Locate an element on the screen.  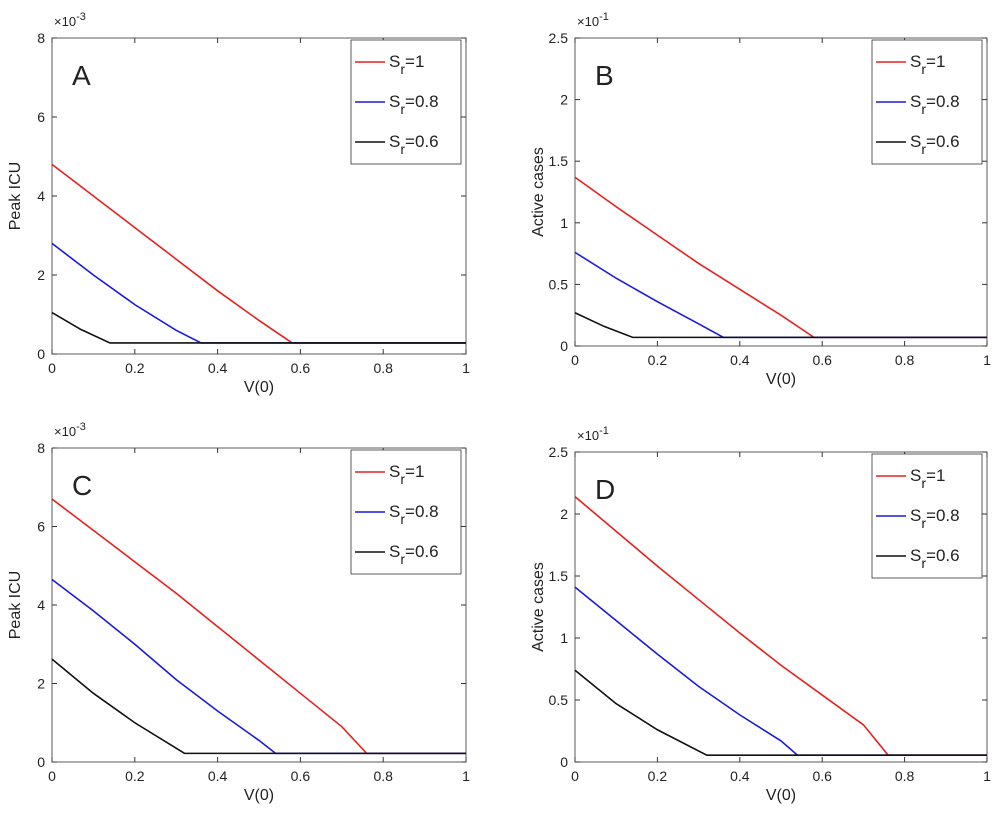
y-axis-label: Peak ICU is located at coordinates (15, 605).